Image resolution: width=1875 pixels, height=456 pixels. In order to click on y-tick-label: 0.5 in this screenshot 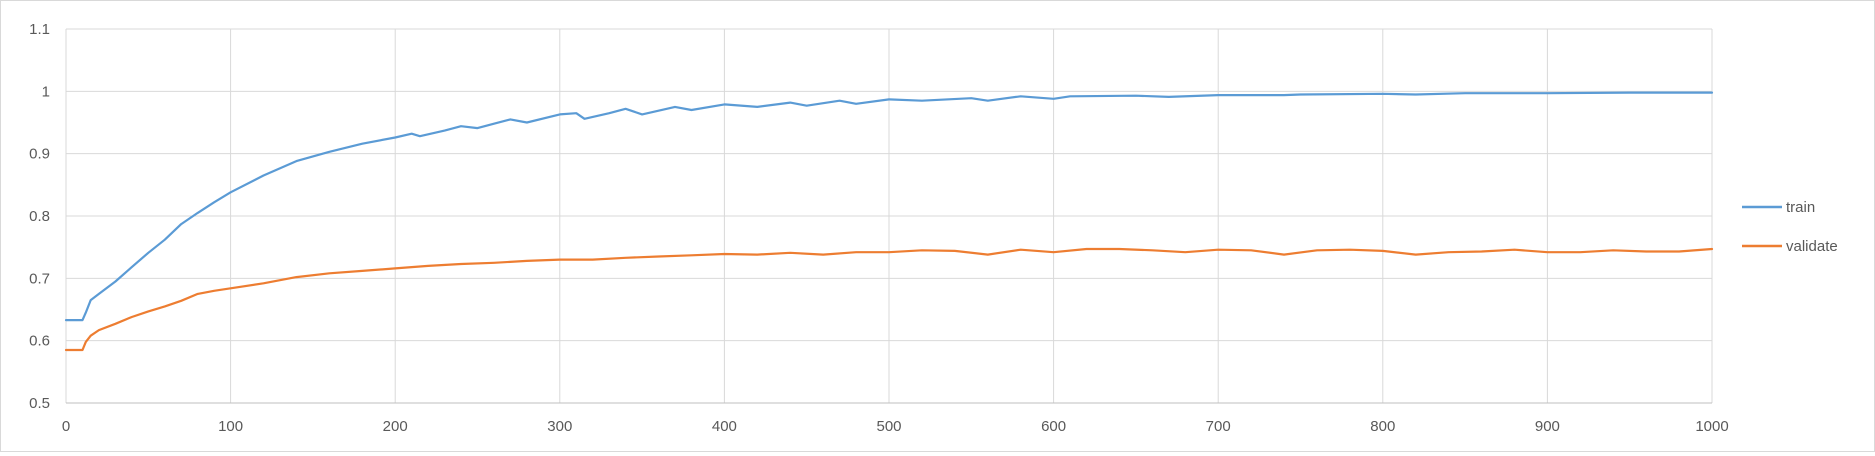, I will do `click(39, 403)`.